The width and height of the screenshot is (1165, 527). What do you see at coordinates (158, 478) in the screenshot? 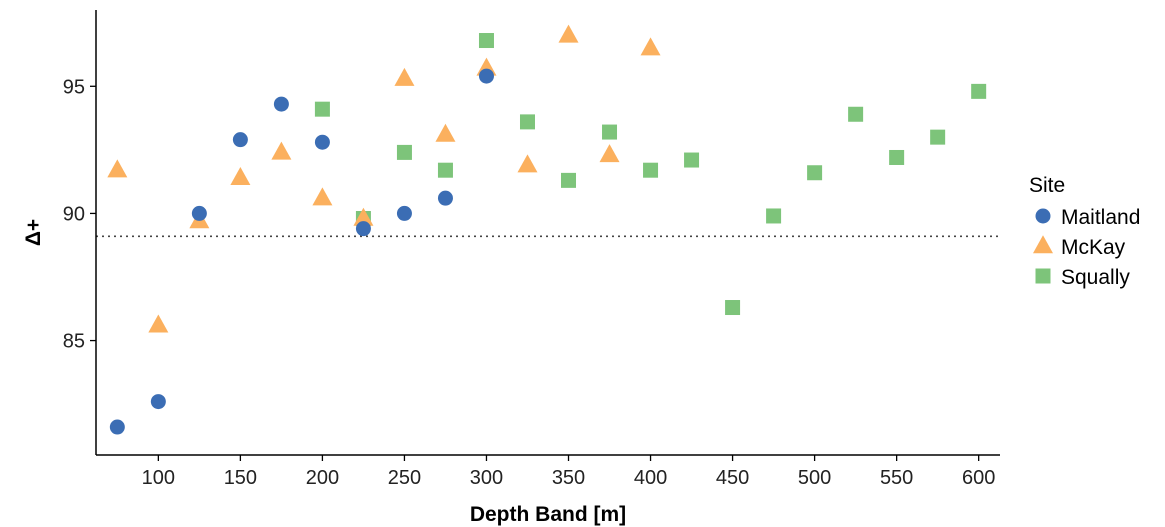
I see `x-tick-label: 100` at bounding box center [158, 478].